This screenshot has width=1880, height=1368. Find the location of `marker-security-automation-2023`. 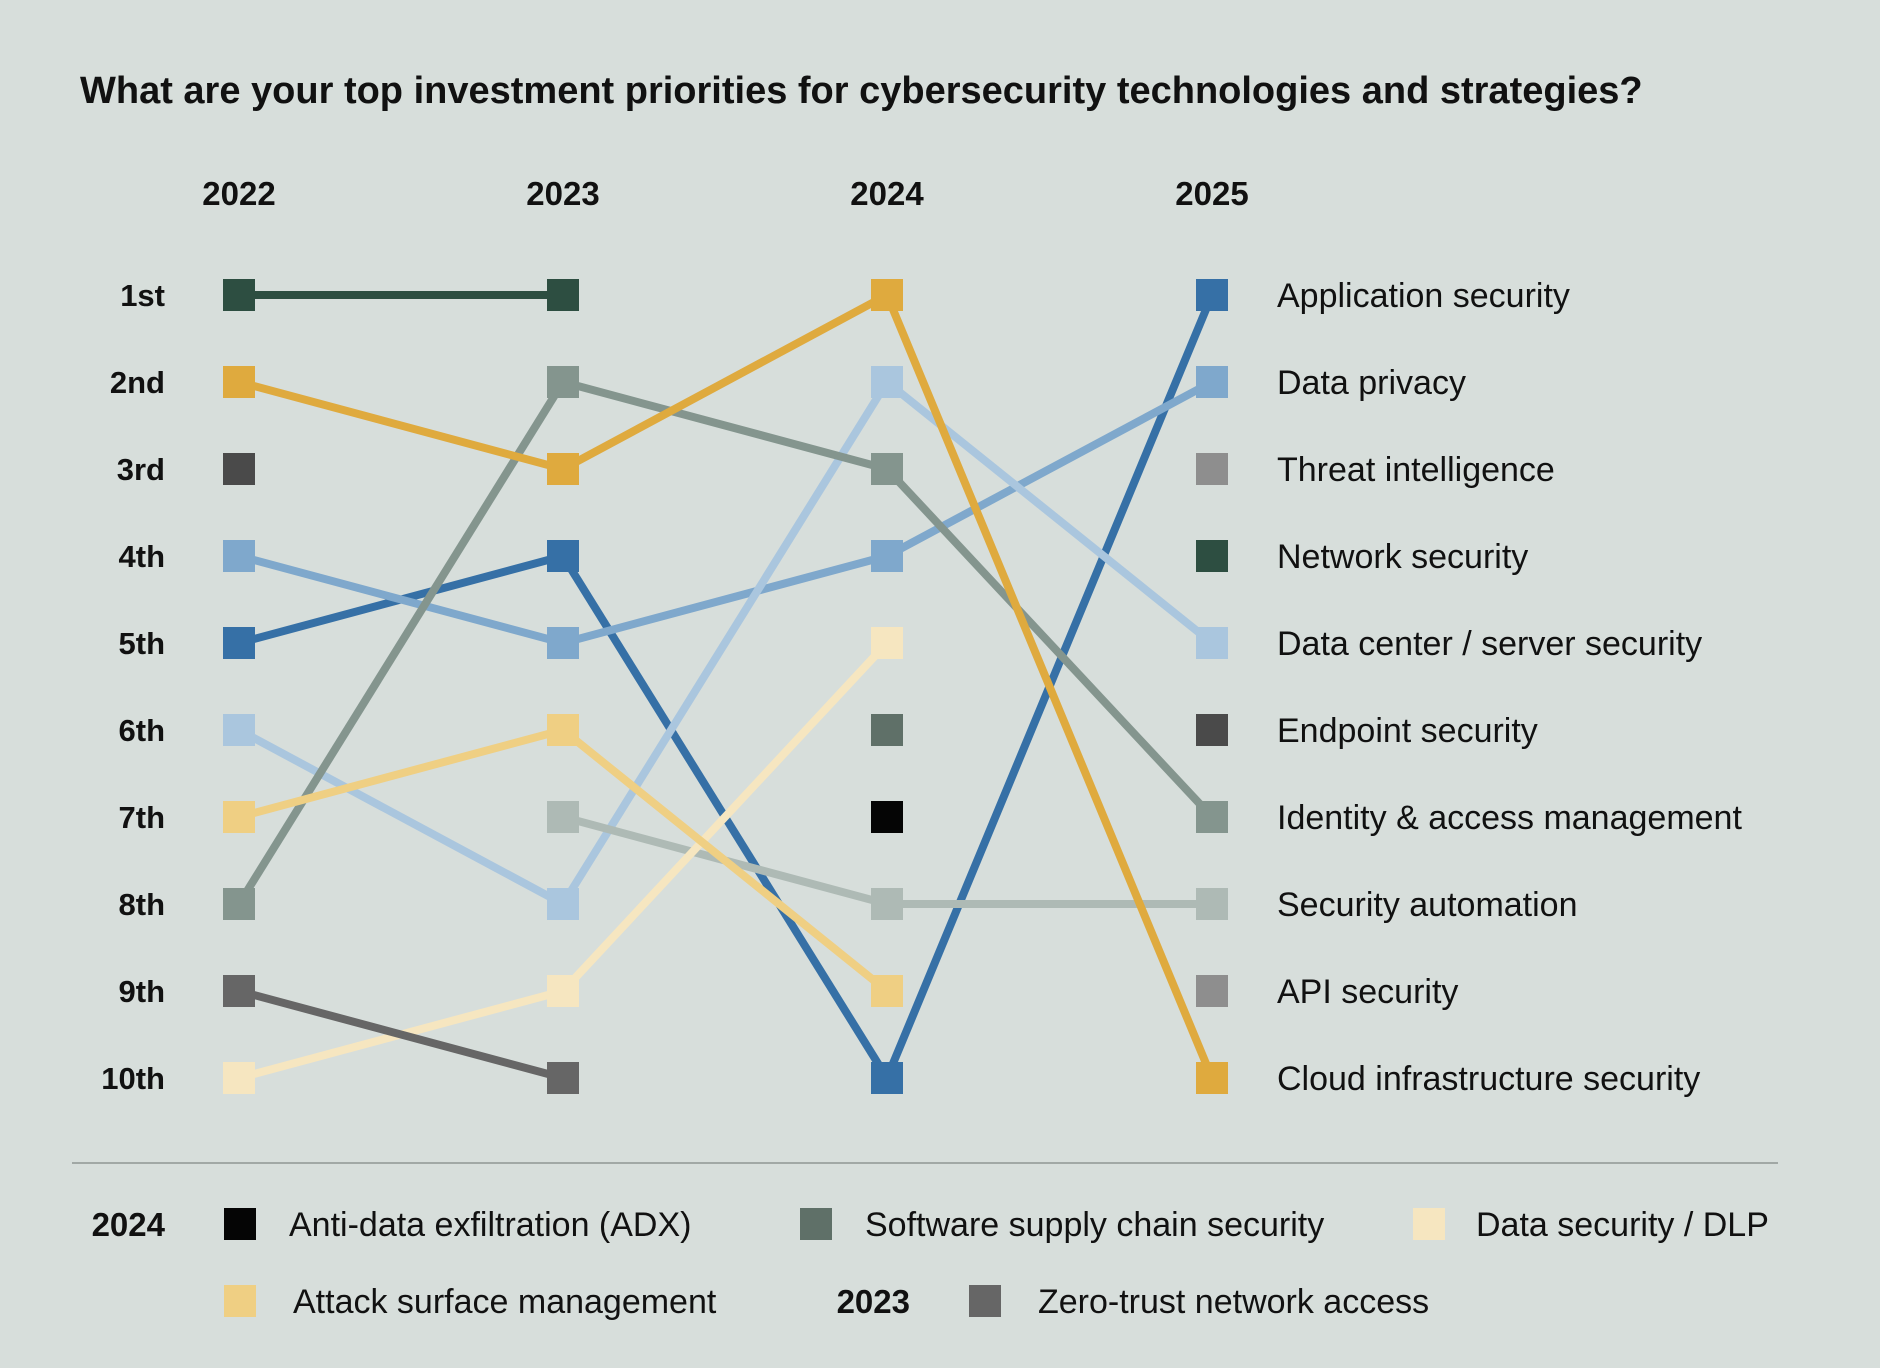

marker-security-automation-2023 is located at coordinates (563, 817).